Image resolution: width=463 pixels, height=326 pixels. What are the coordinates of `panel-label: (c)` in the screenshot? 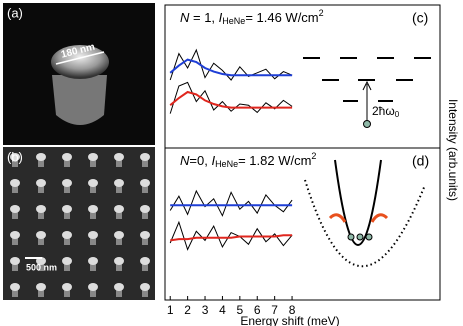 It's located at (420, 18).